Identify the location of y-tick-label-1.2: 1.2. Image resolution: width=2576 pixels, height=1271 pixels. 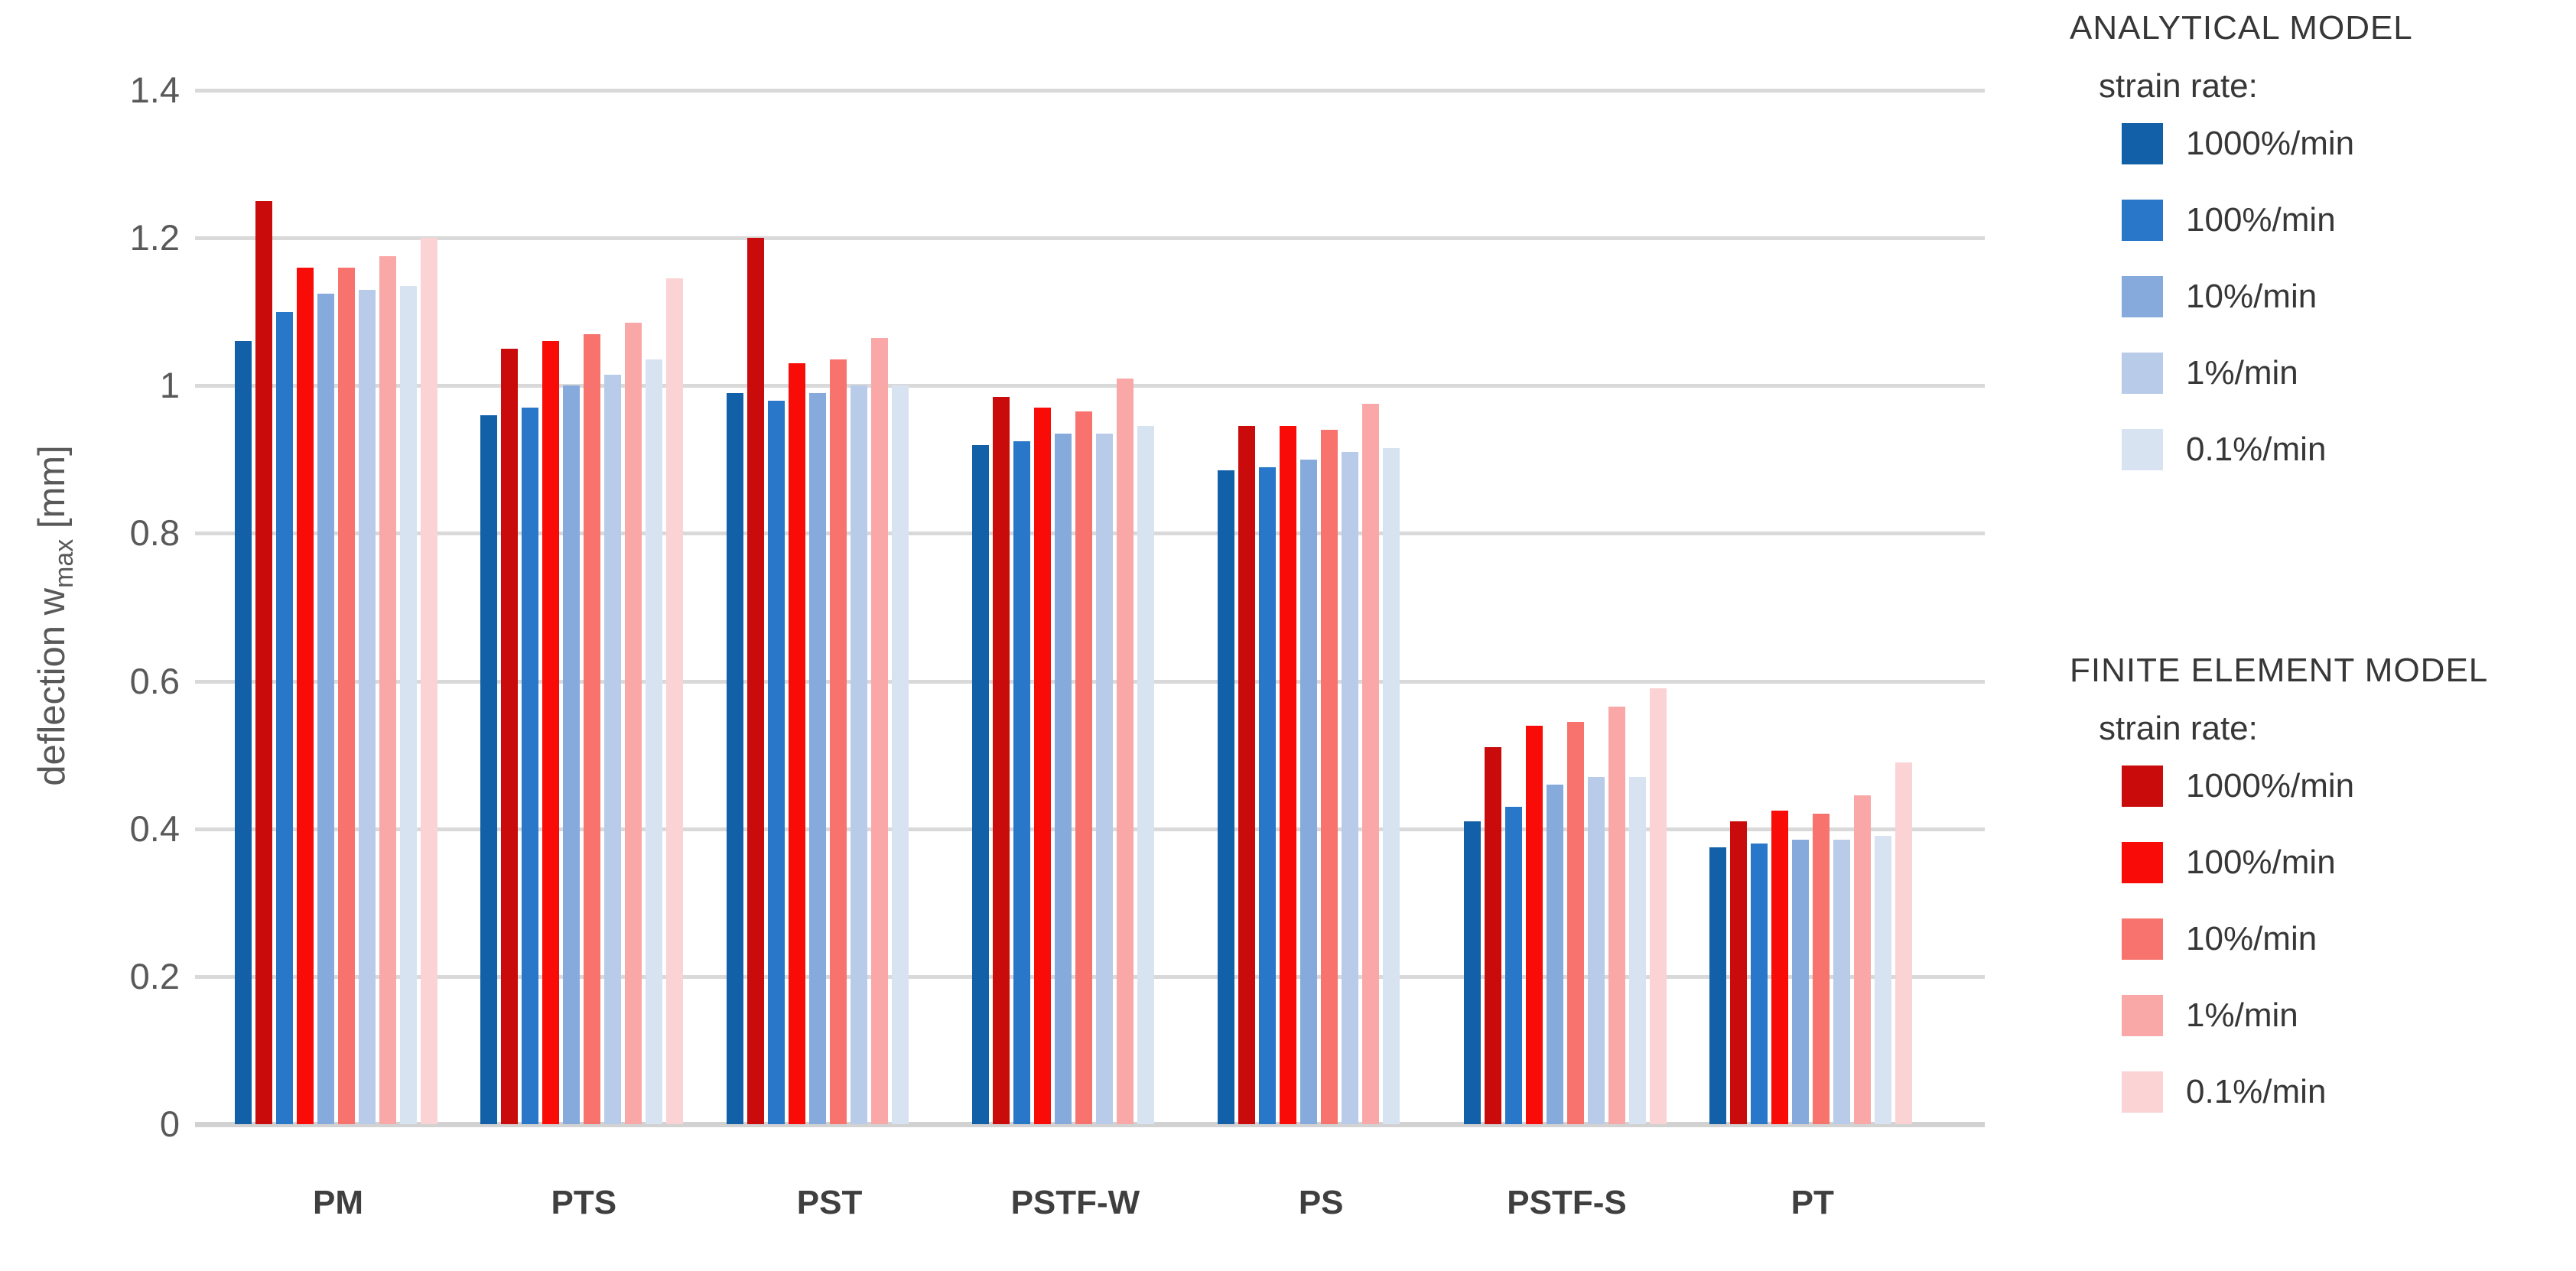
(154, 237).